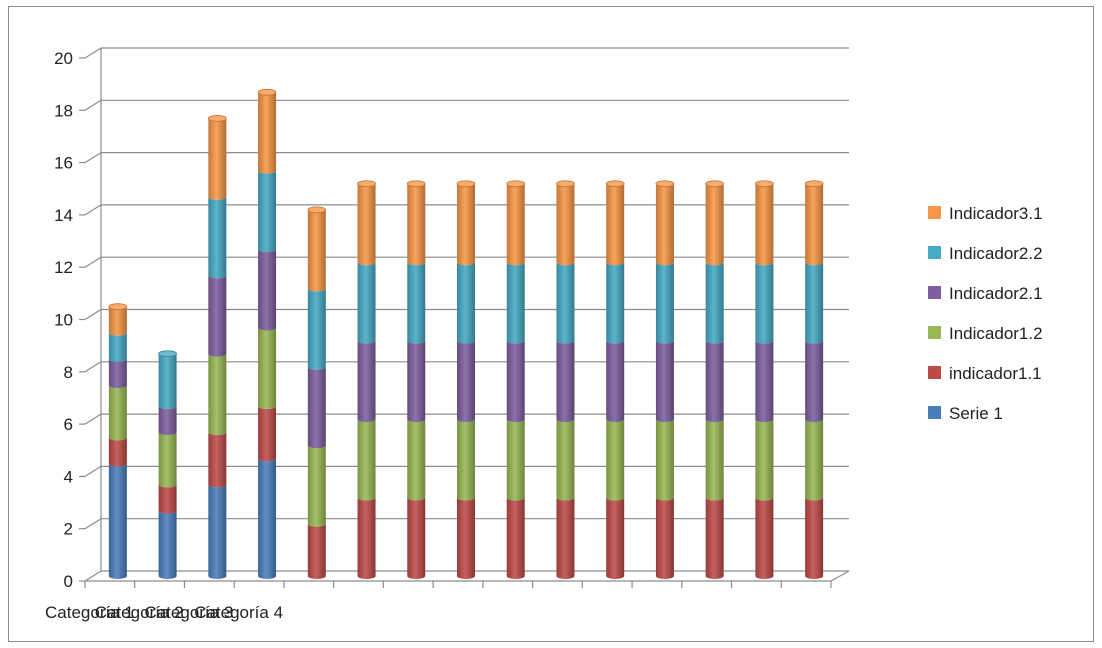  Describe the element at coordinates (995, 373) in the screenshot. I see `legend-label: indicador1.1` at that location.